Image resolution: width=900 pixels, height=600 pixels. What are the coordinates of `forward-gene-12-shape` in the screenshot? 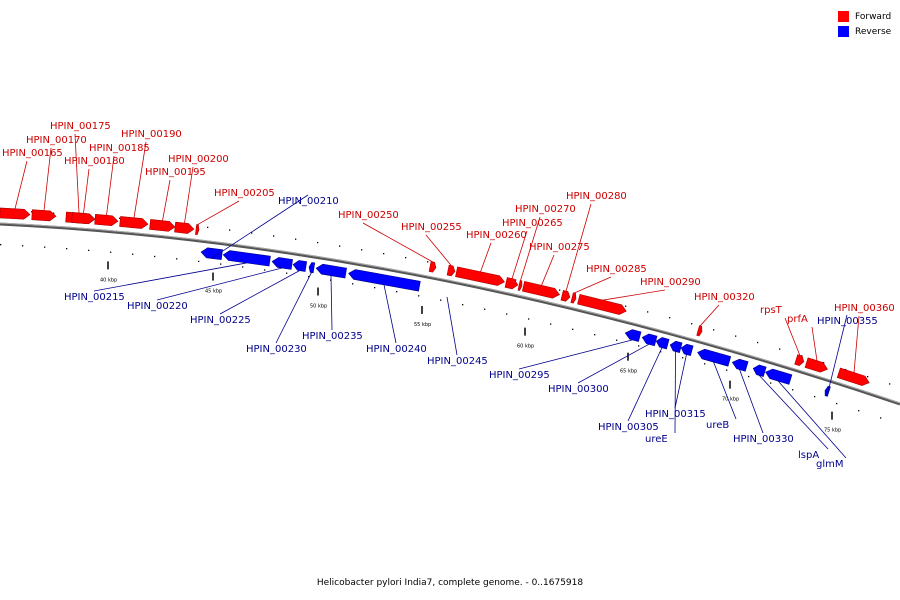 It's located at (511, 283).